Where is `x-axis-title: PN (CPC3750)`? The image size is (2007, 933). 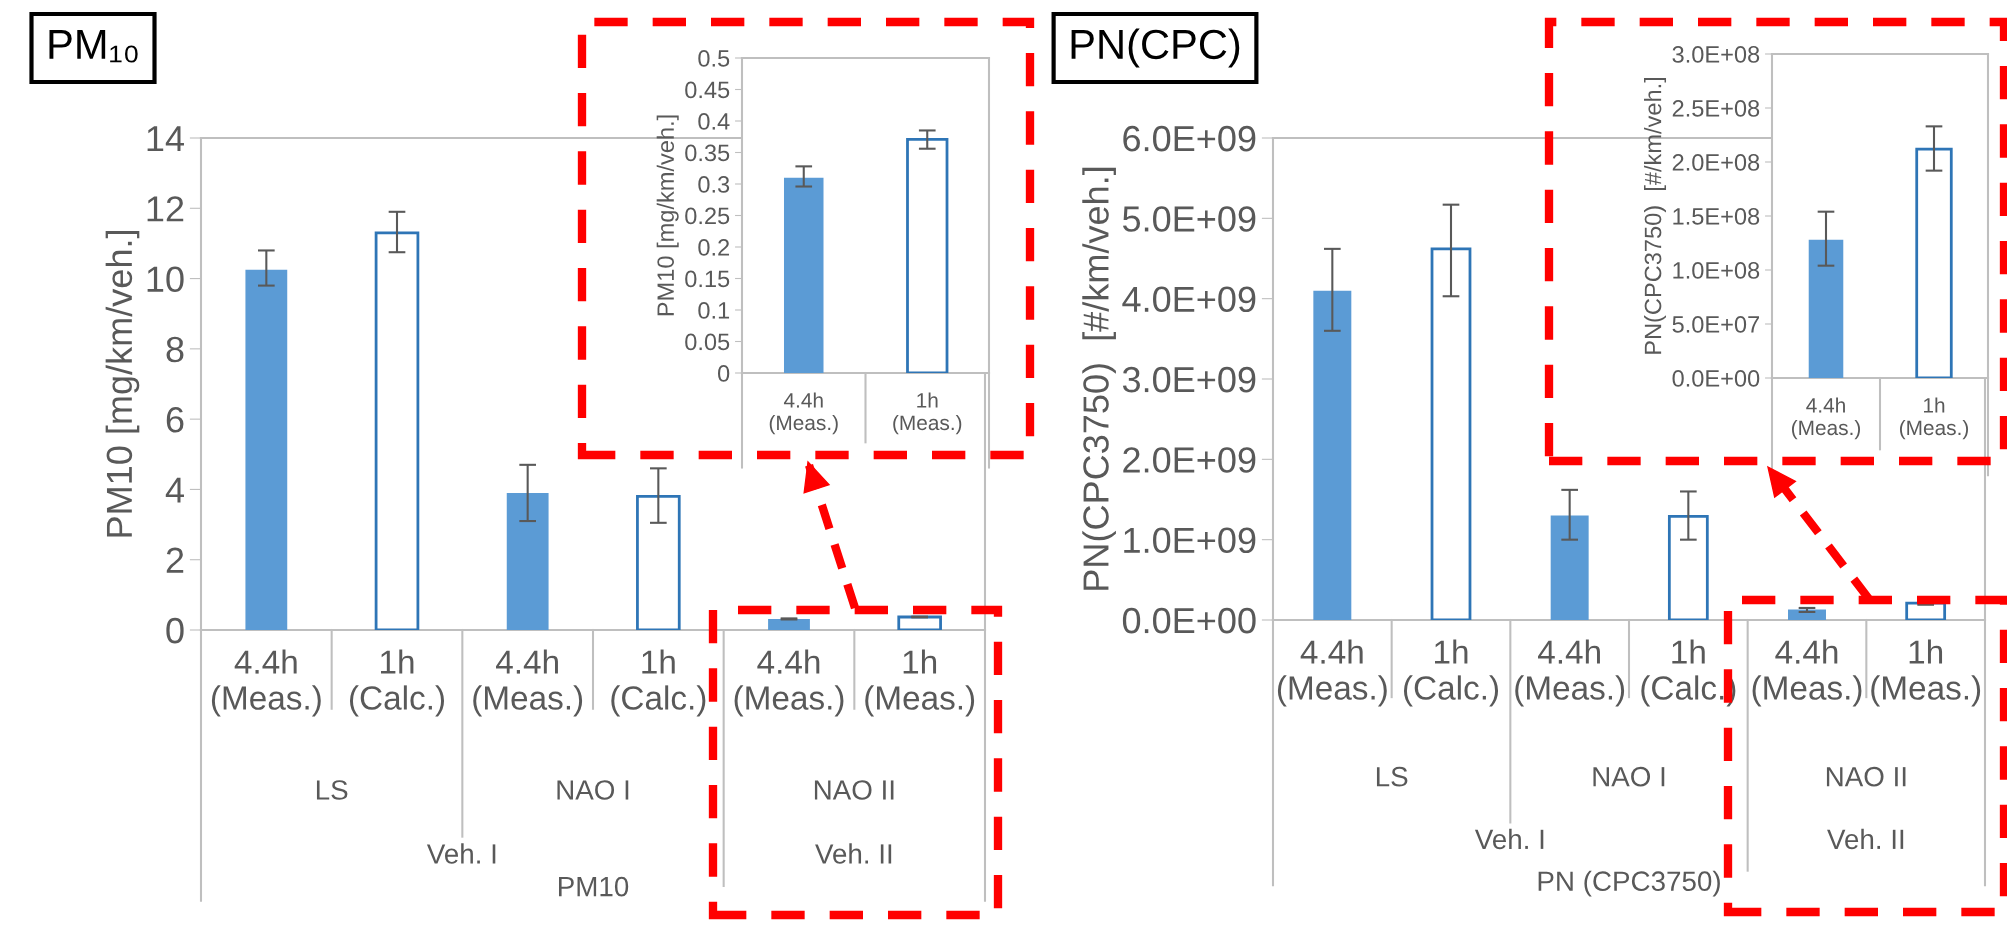
x-axis-title: PN (CPC3750) is located at coordinates (1629, 883).